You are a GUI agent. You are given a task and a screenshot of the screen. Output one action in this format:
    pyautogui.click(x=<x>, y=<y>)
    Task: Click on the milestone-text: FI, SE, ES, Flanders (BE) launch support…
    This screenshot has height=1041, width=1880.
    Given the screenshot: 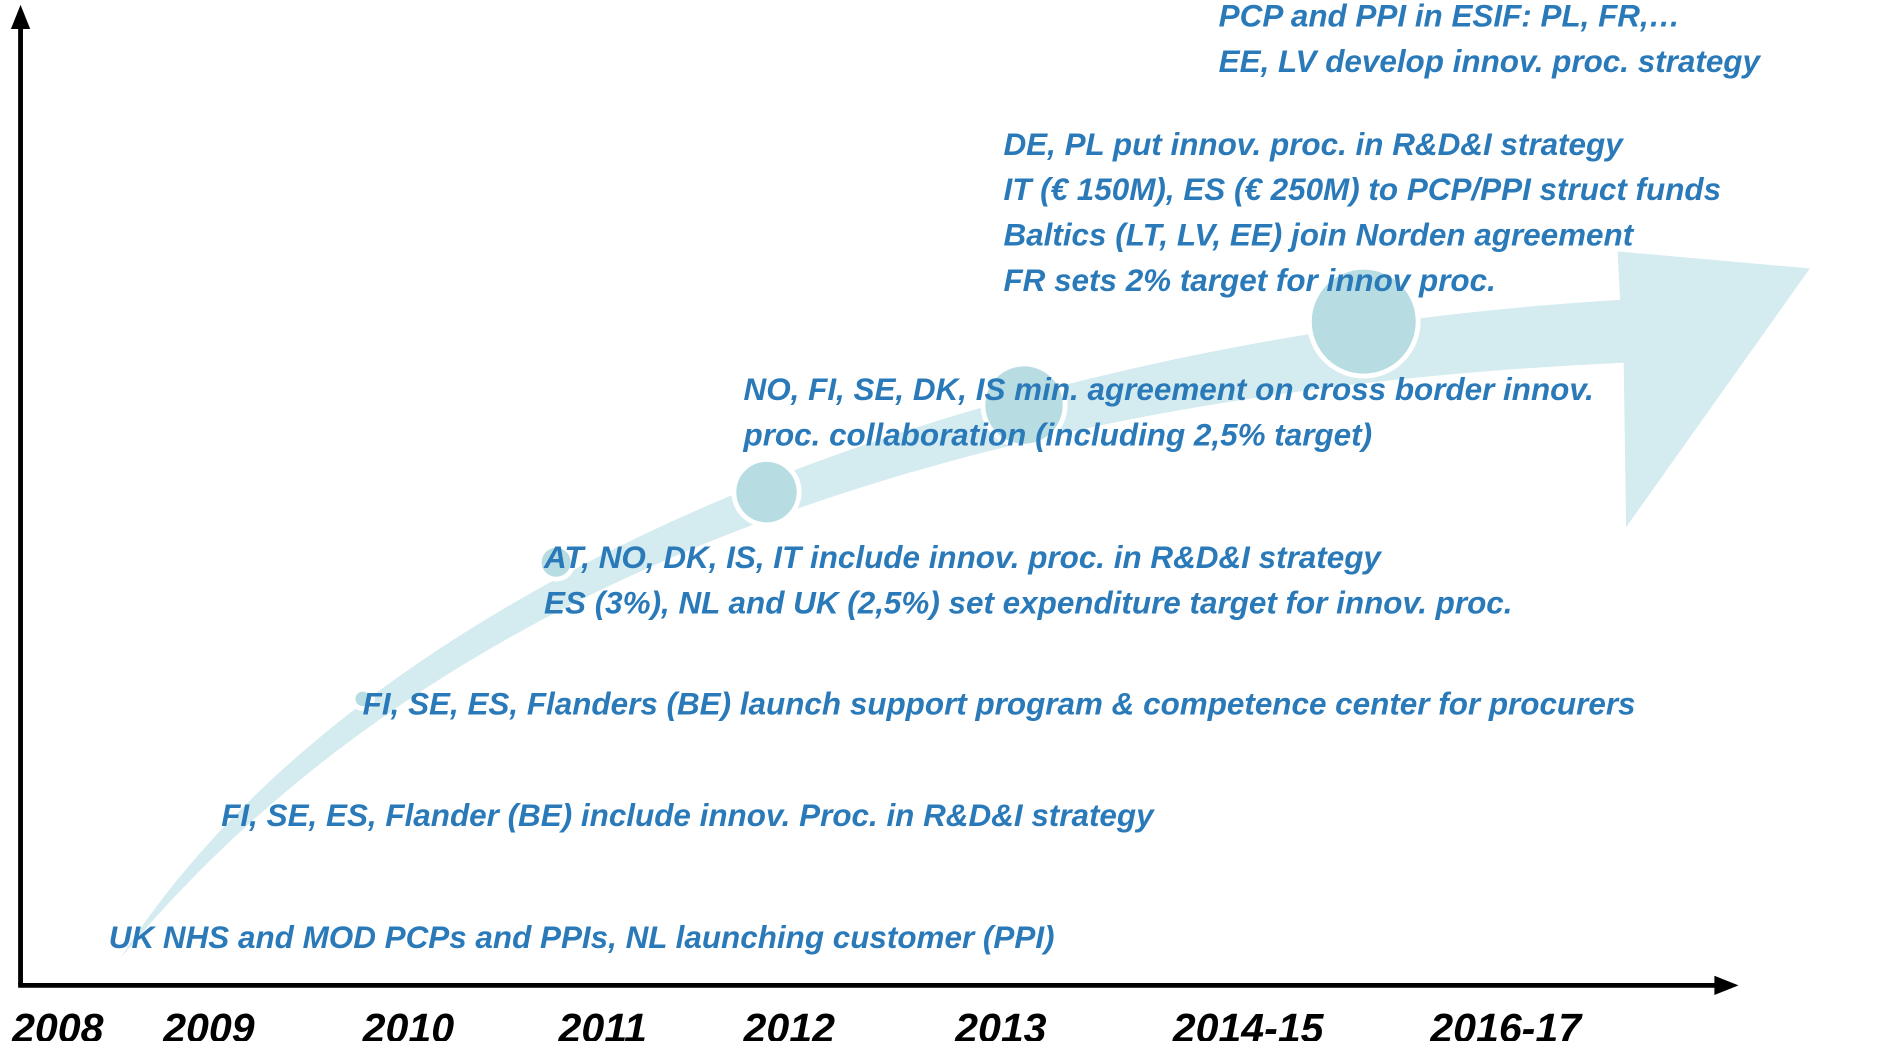 What is the action you would take?
    pyautogui.click(x=999, y=704)
    